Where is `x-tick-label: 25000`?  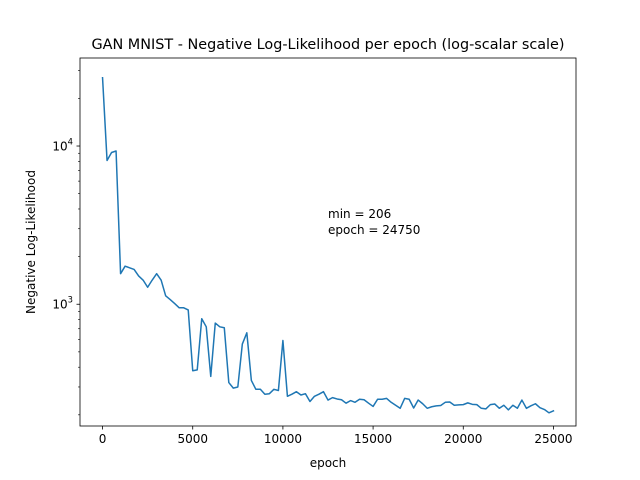
x-tick-label: 25000 is located at coordinates (553, 439).